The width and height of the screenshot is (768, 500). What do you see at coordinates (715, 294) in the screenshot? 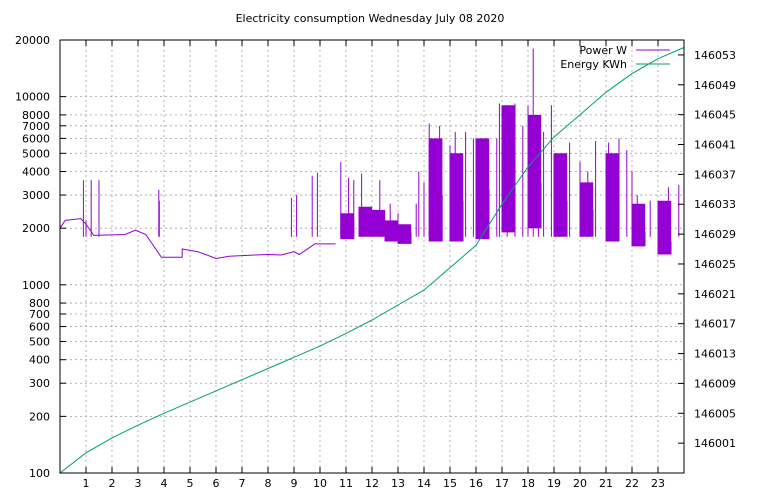
I see `y-right-tick-label: 146021` at bounding box center [715, 294].